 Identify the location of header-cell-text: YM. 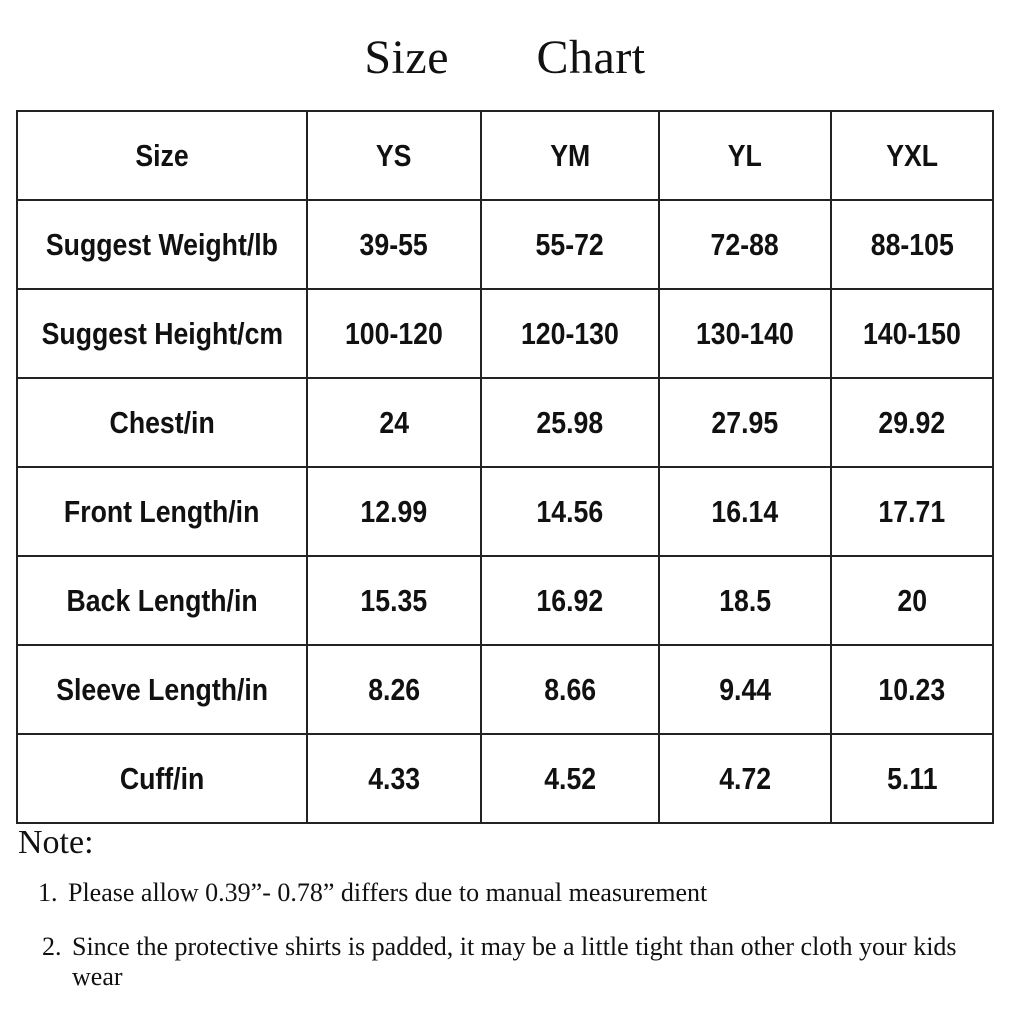
(570, 155).